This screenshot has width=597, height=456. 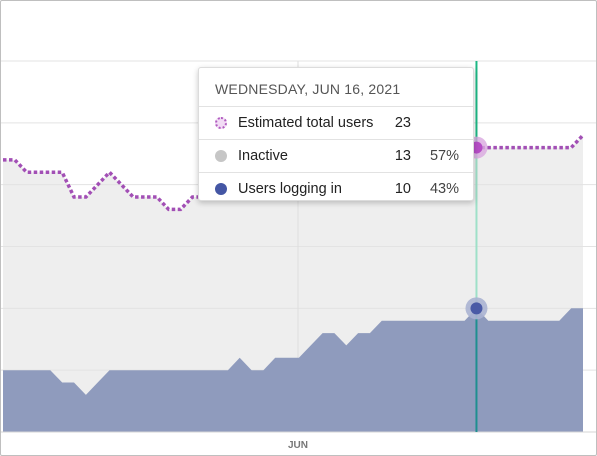 What do you see at coordinates (298, 445) in the screenshot?
I see `x-tick-label: JUN` at bounding box center [298, 445].